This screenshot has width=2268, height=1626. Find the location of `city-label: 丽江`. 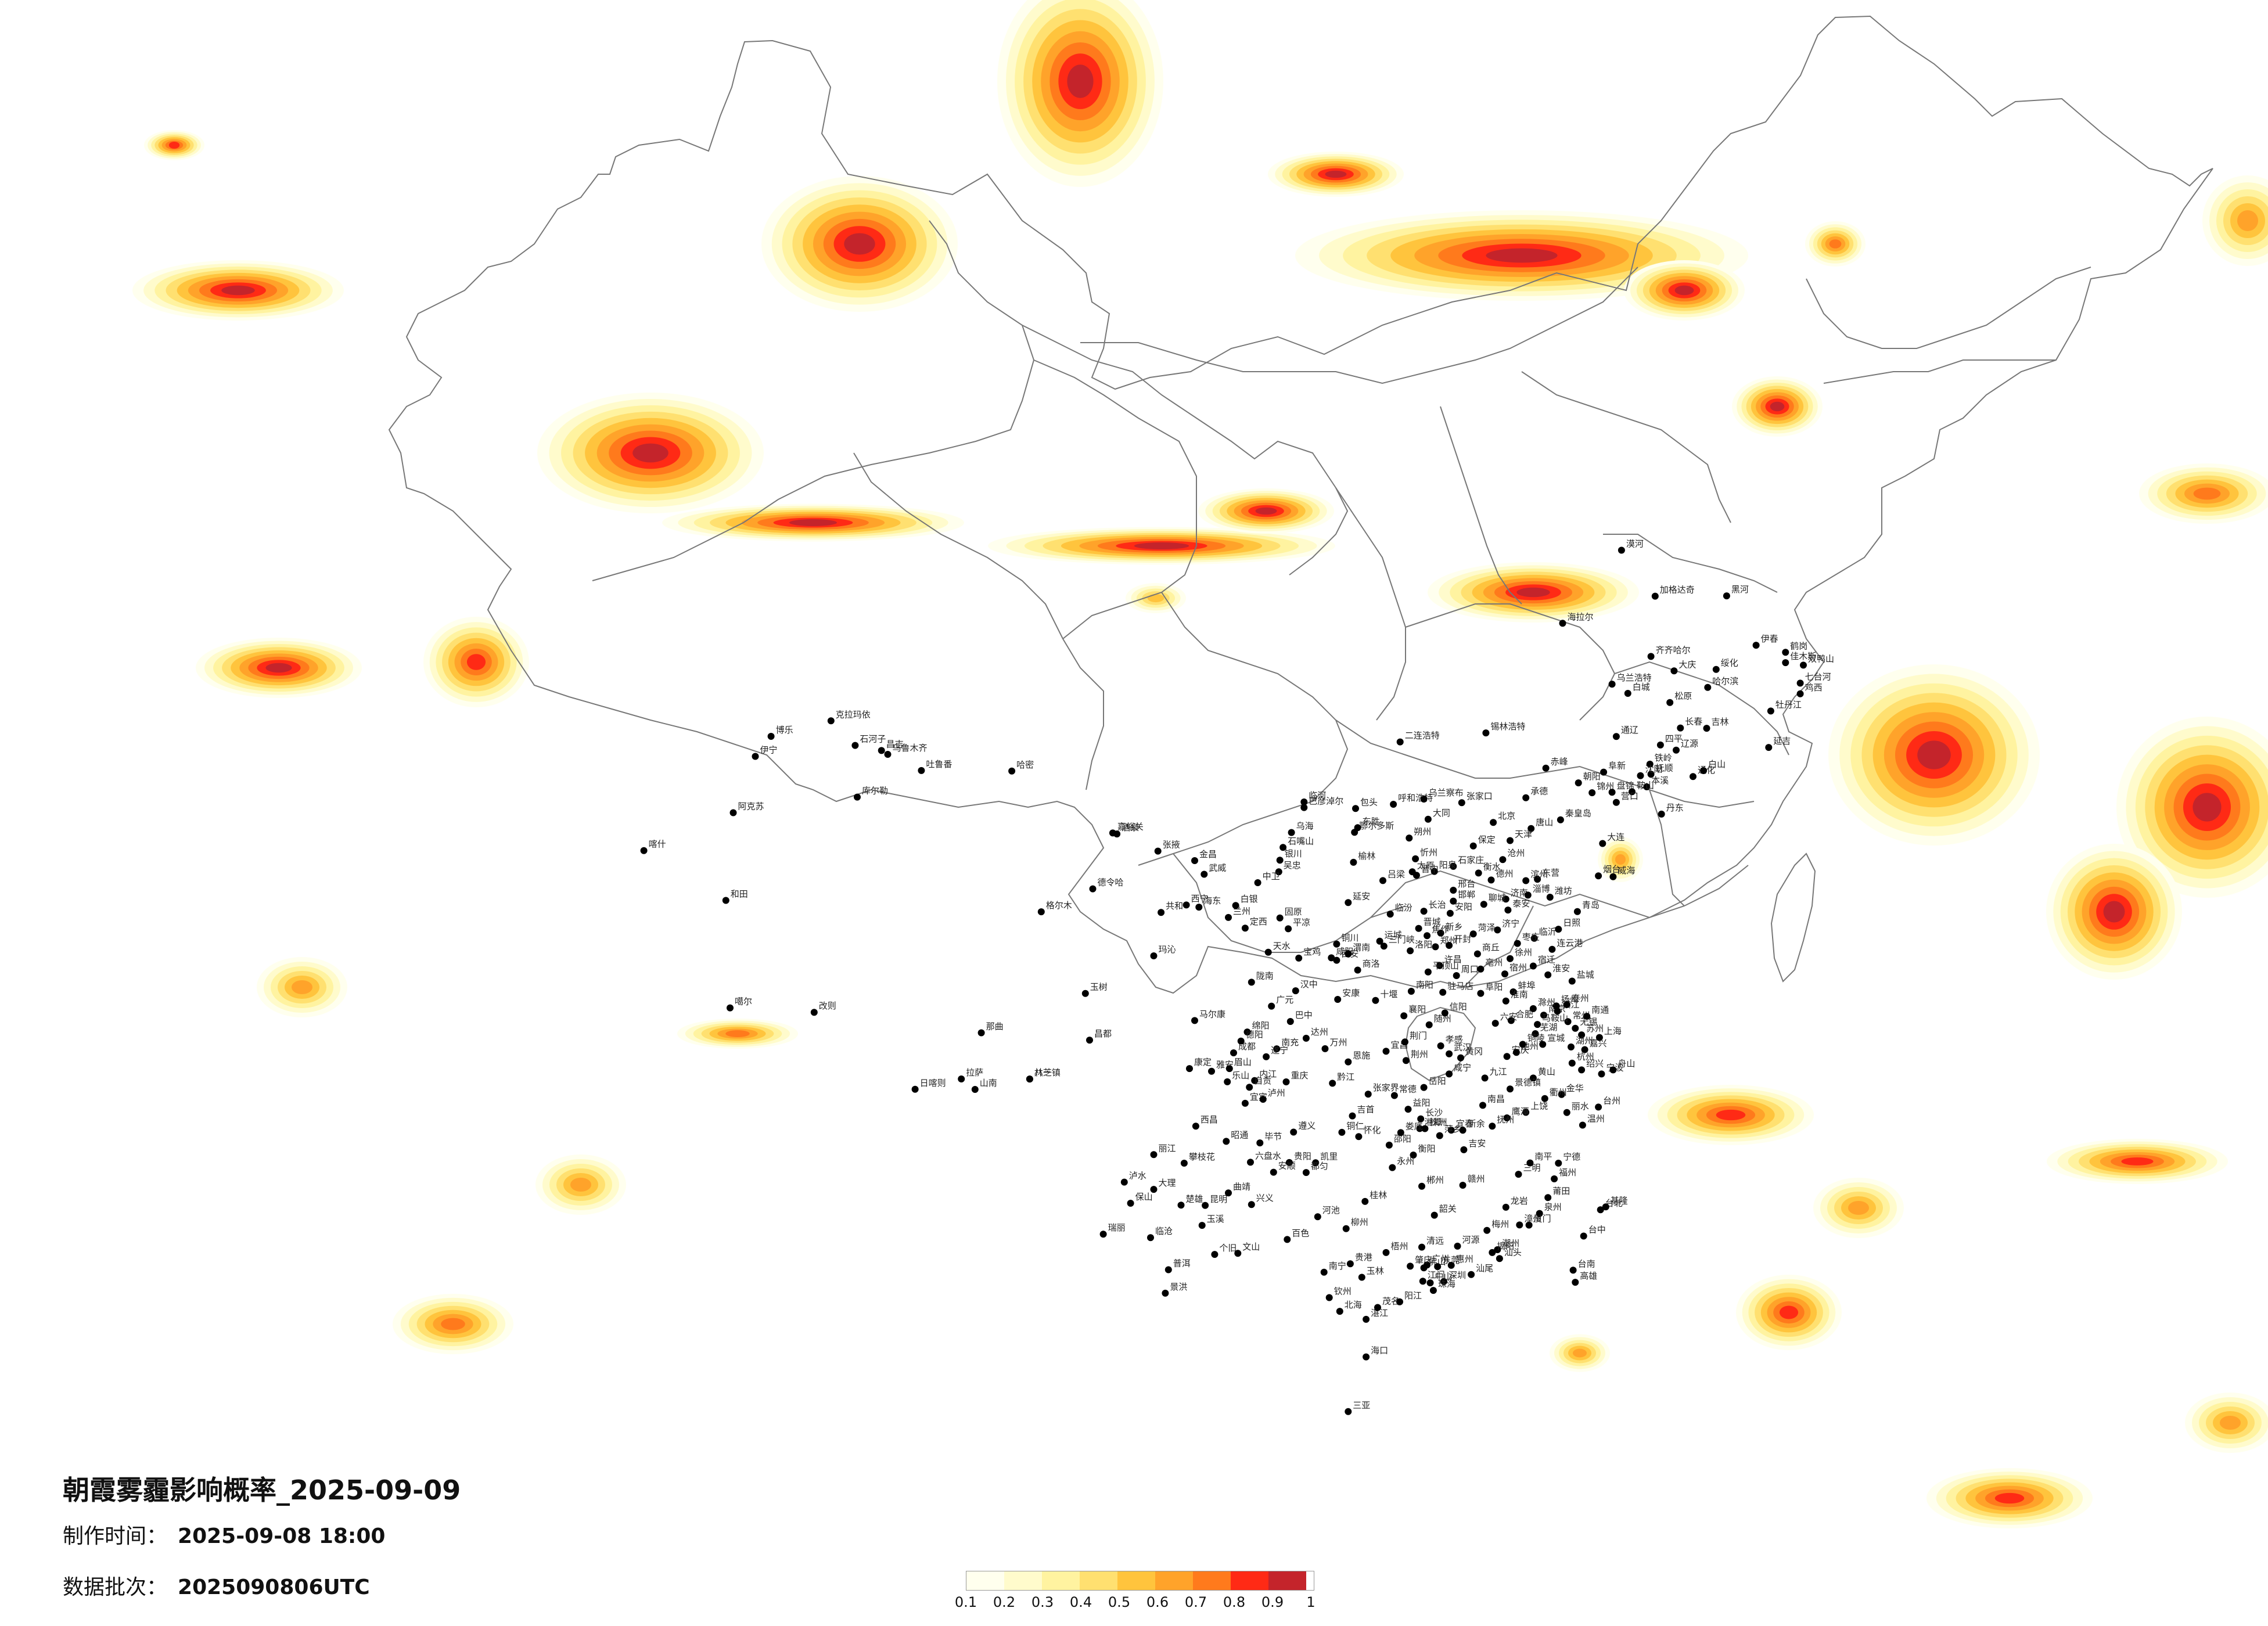

city-label: 丽江 is located at coordinates (1167, 1148).